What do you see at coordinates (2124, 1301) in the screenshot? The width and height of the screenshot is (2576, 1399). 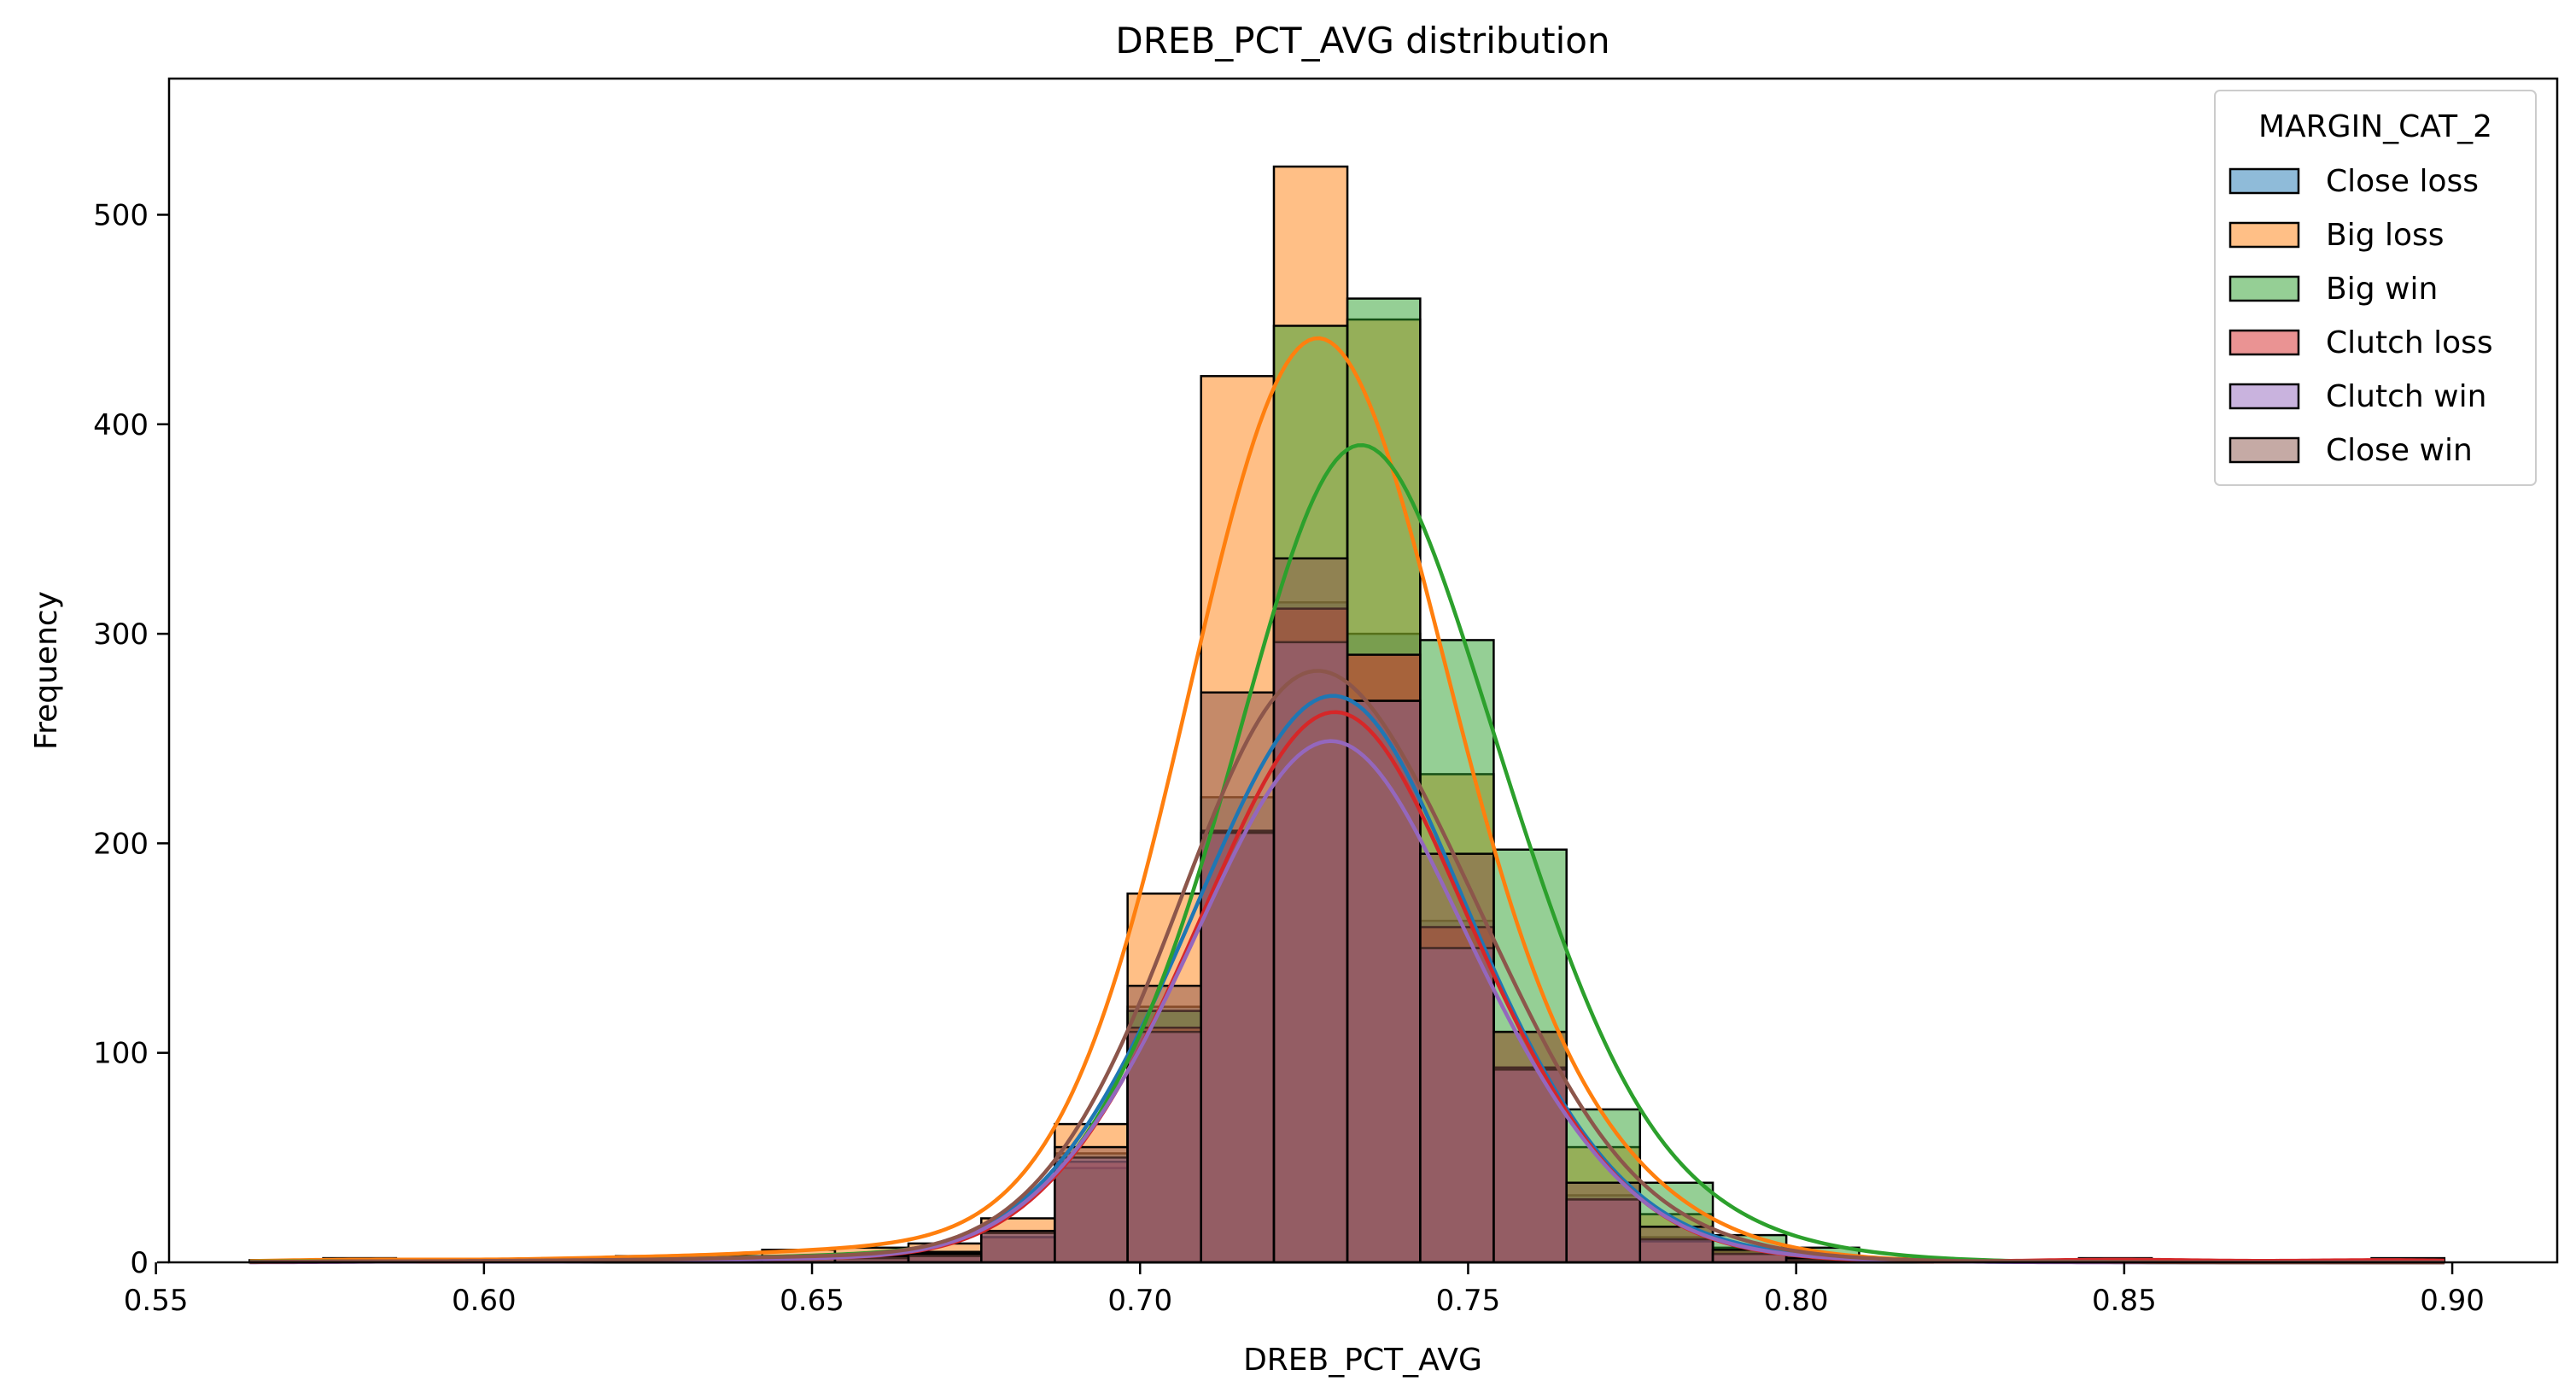 I see `x-tick-label: 0.85` at bounding box center [2124, 1301].